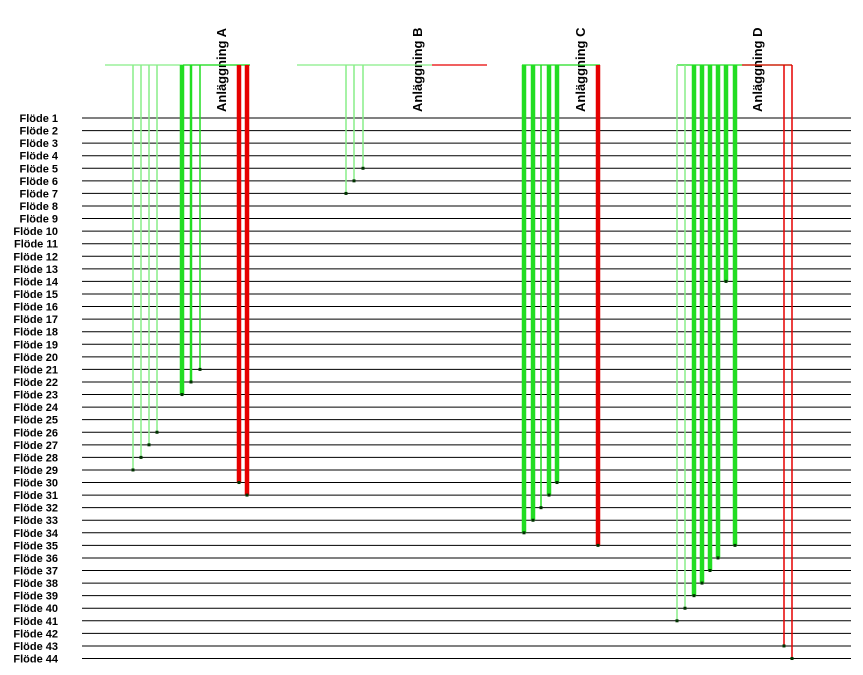 The height and width of the screenshot is (675, 863). I want to click on flow-label: Flöde 37, so click(35, 572).